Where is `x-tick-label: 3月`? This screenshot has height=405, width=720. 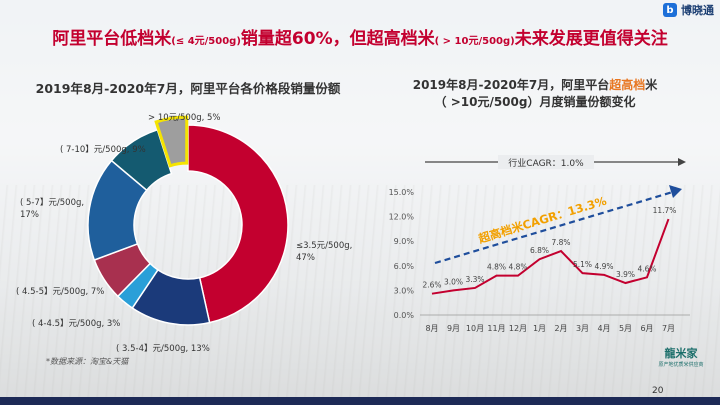 x-tick-label: 3月 is located at coordinates (582, 328).